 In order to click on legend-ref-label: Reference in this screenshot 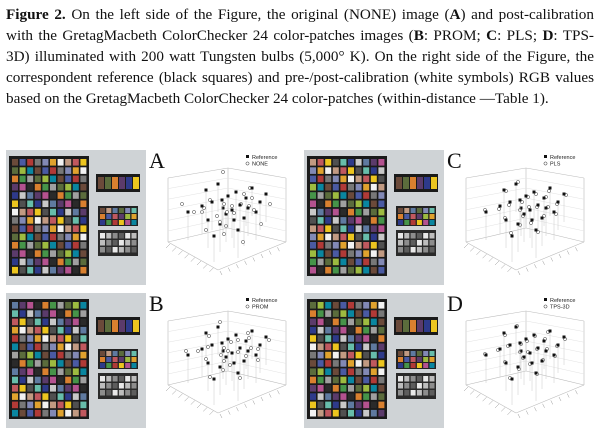, I will do `click(562, 301)`.